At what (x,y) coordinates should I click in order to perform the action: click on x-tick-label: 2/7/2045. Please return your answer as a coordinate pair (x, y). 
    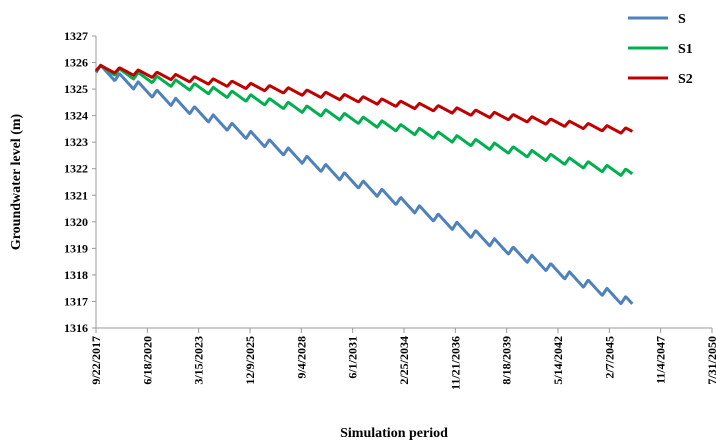
    Looking at the image, I should click on (609, 357).